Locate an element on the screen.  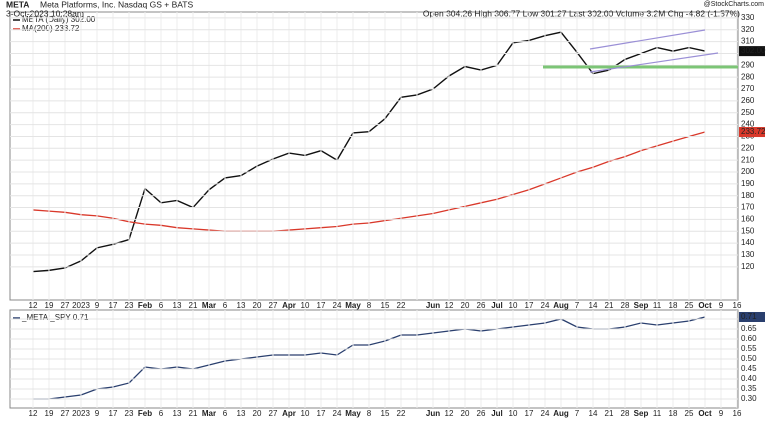
x-tick-label: 25 is located at coordinates (689, 413).